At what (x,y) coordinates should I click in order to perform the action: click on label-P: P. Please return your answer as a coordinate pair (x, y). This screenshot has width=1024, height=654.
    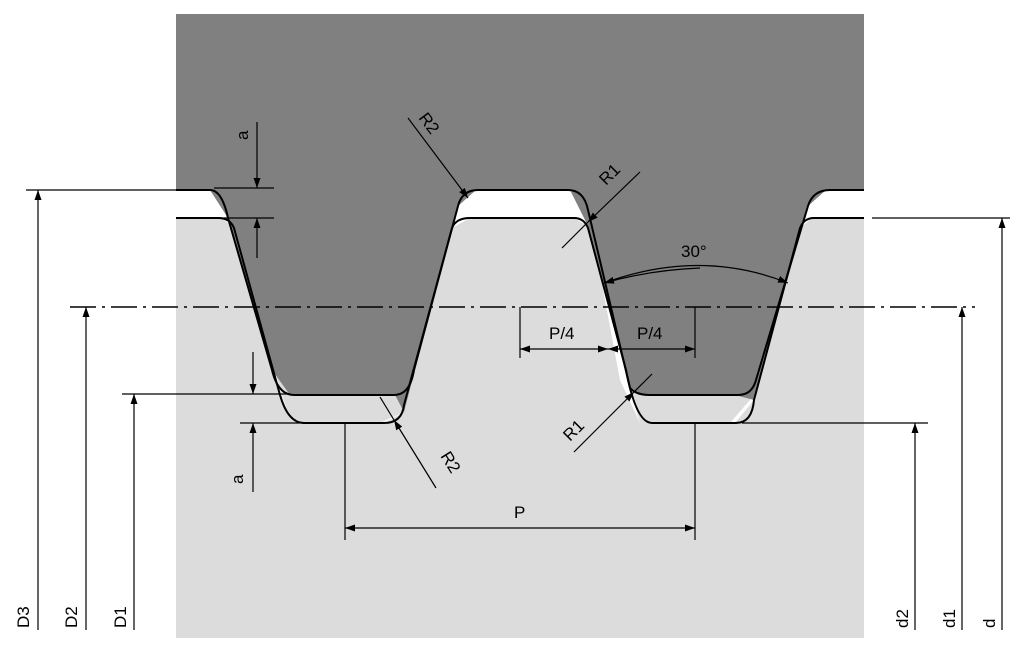
    Looking at the image, I should click on (519, 512).